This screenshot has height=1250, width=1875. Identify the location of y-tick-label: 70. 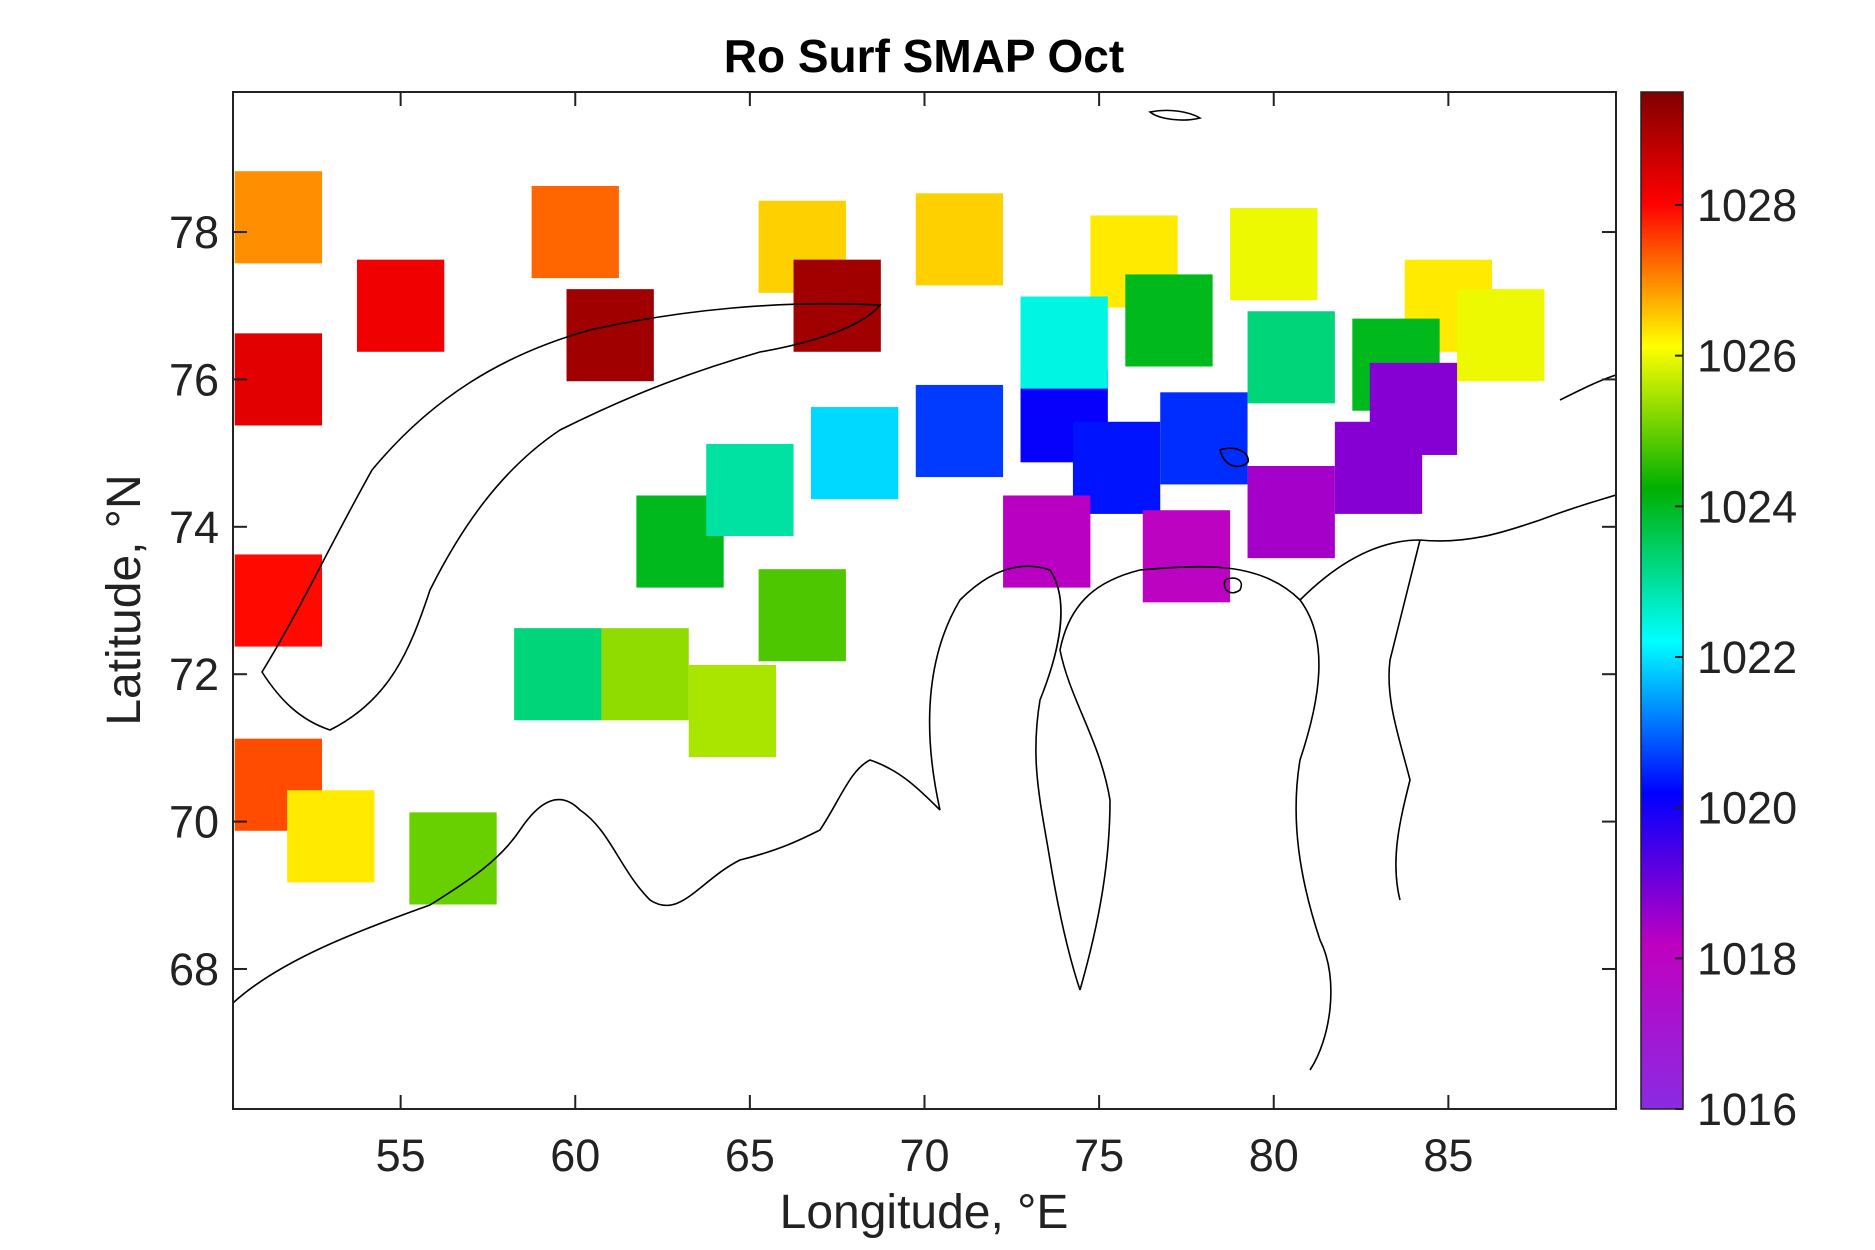
(194, 822).